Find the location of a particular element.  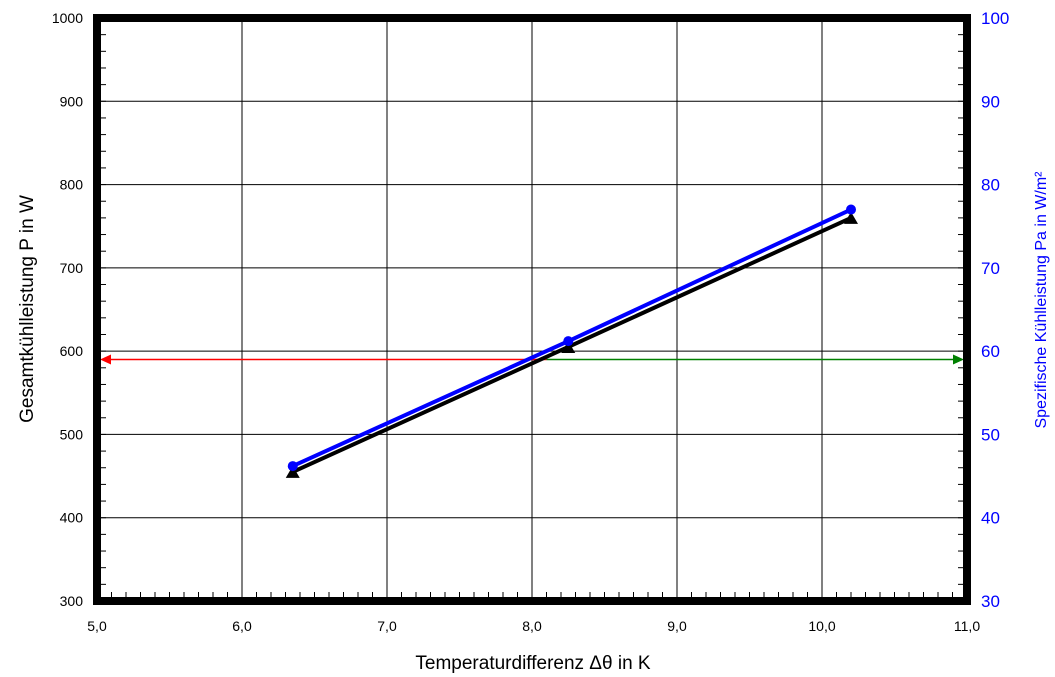

y-tick-label: 400 is located at coordinates (72, 518).